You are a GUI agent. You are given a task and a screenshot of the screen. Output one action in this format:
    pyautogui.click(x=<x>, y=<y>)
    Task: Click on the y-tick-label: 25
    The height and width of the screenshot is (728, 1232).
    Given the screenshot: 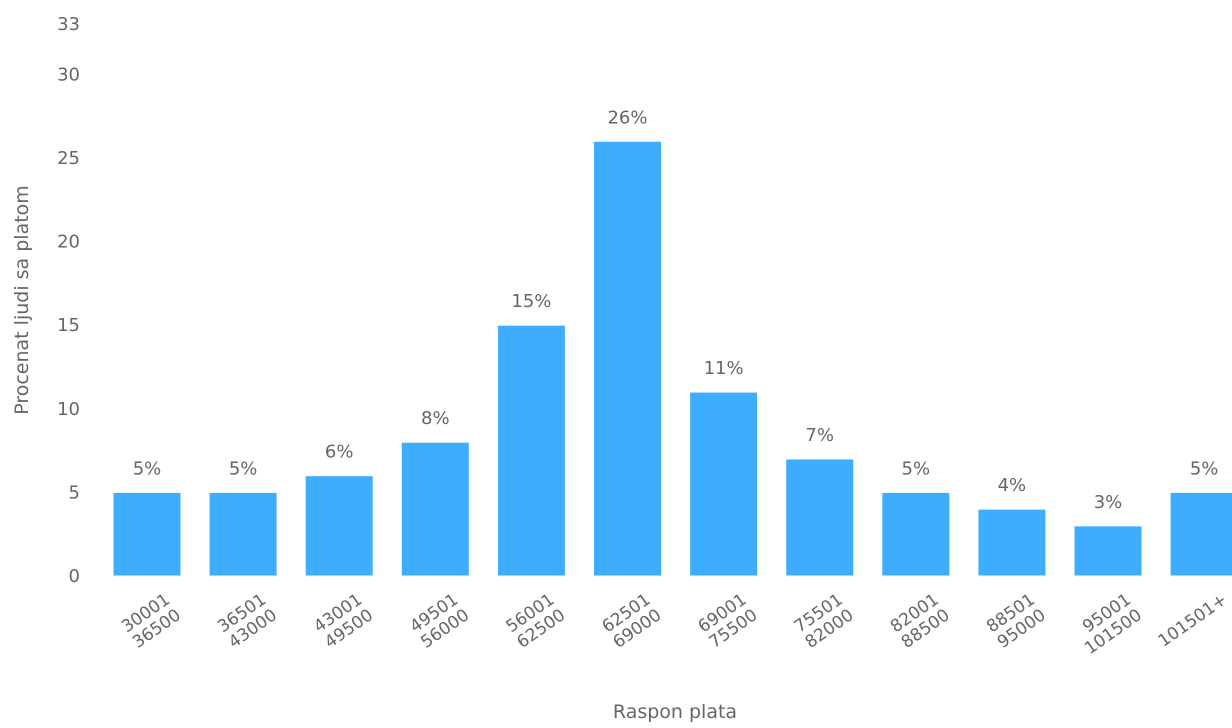 What is the action you would take?
    pyautogui.click(x=68, y=158)
    